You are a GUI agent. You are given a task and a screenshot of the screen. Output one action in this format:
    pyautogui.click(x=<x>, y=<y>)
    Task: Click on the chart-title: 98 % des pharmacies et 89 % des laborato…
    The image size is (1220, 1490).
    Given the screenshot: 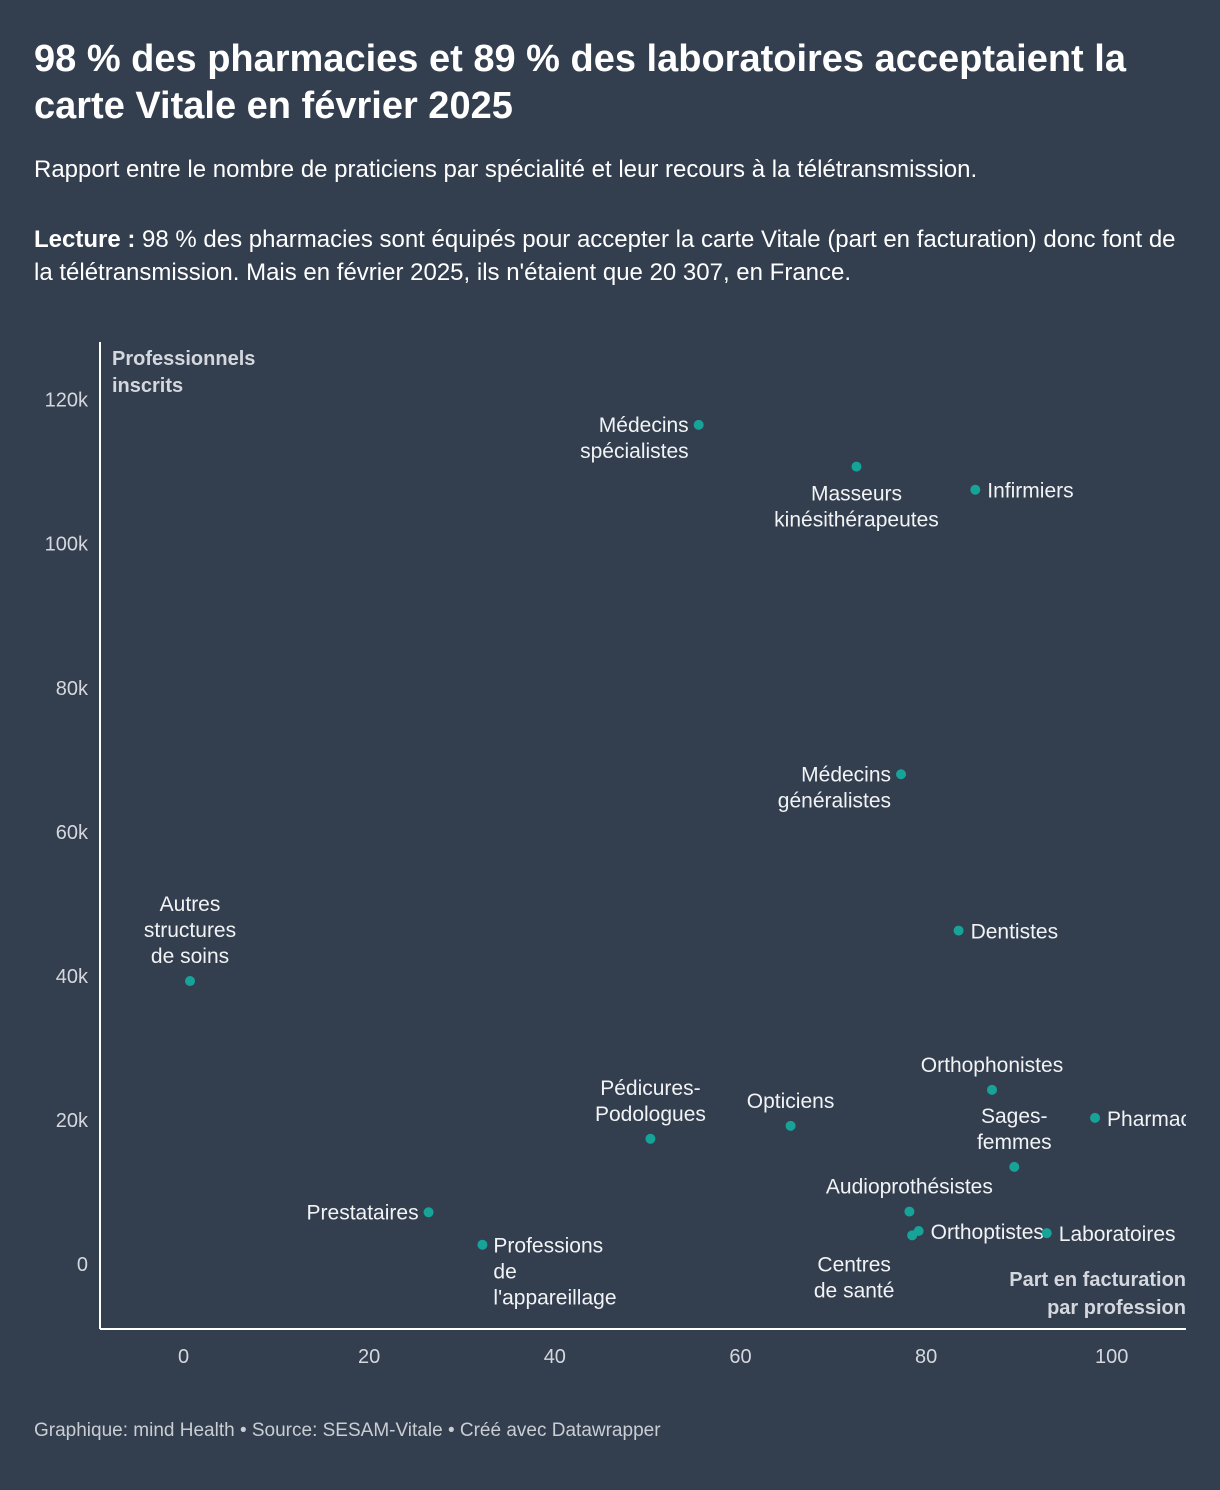 What is the action you would take?
    pyautogui.click(x=580, y=82)
    